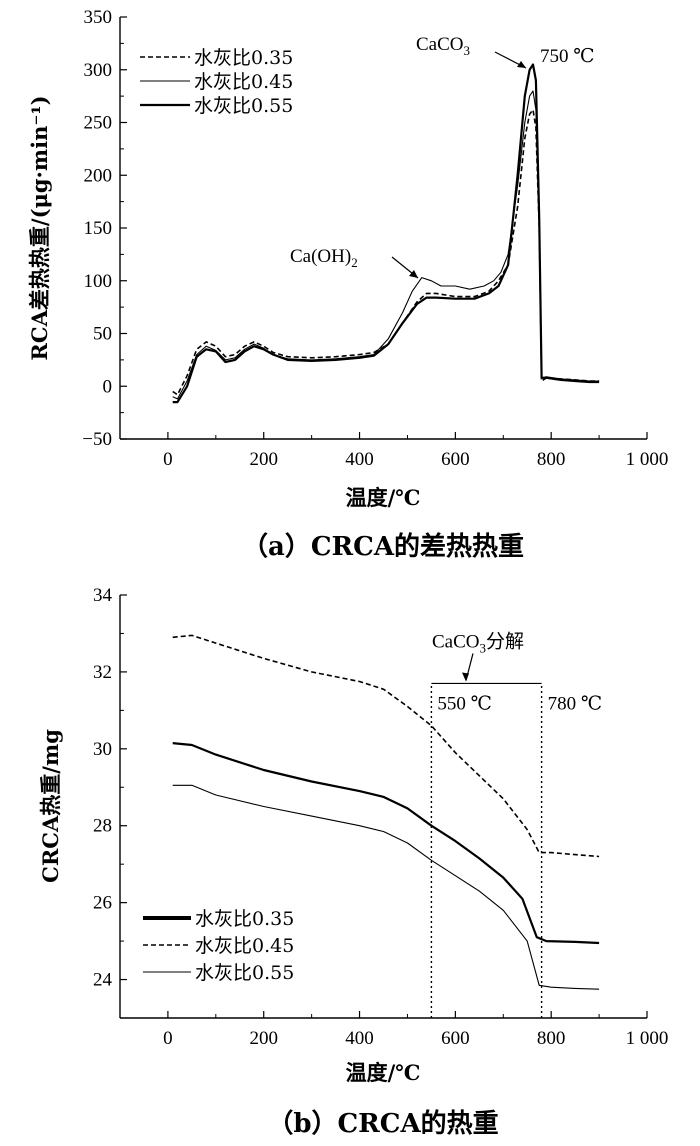 This screenshot has height=1146, width=700. Describe the element at coordinates (465, 677) in the screenshot. I see `decomposition-arrowhead` at that location.